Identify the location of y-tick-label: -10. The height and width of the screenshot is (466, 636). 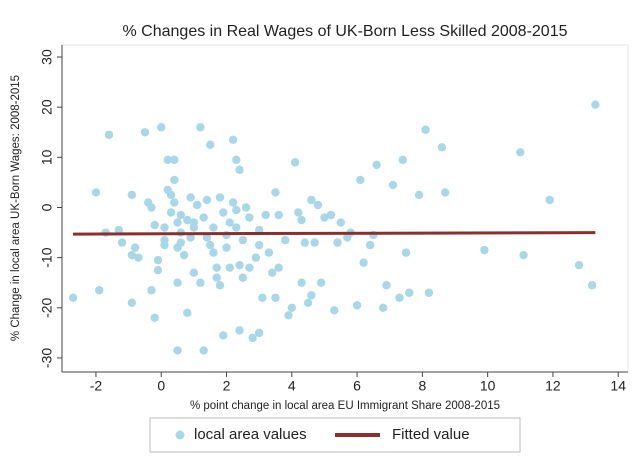
(47, 257).